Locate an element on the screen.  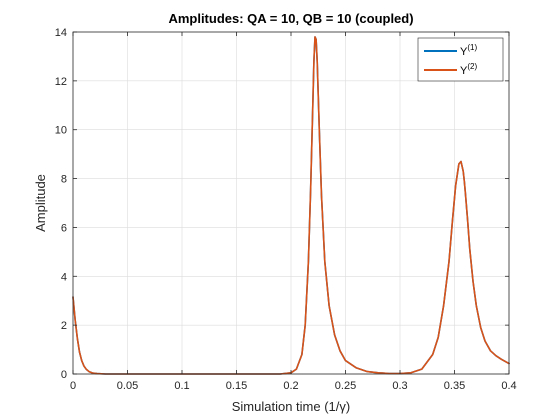
legend-label-y2: Y(2) is located at coordinates (468, 69).